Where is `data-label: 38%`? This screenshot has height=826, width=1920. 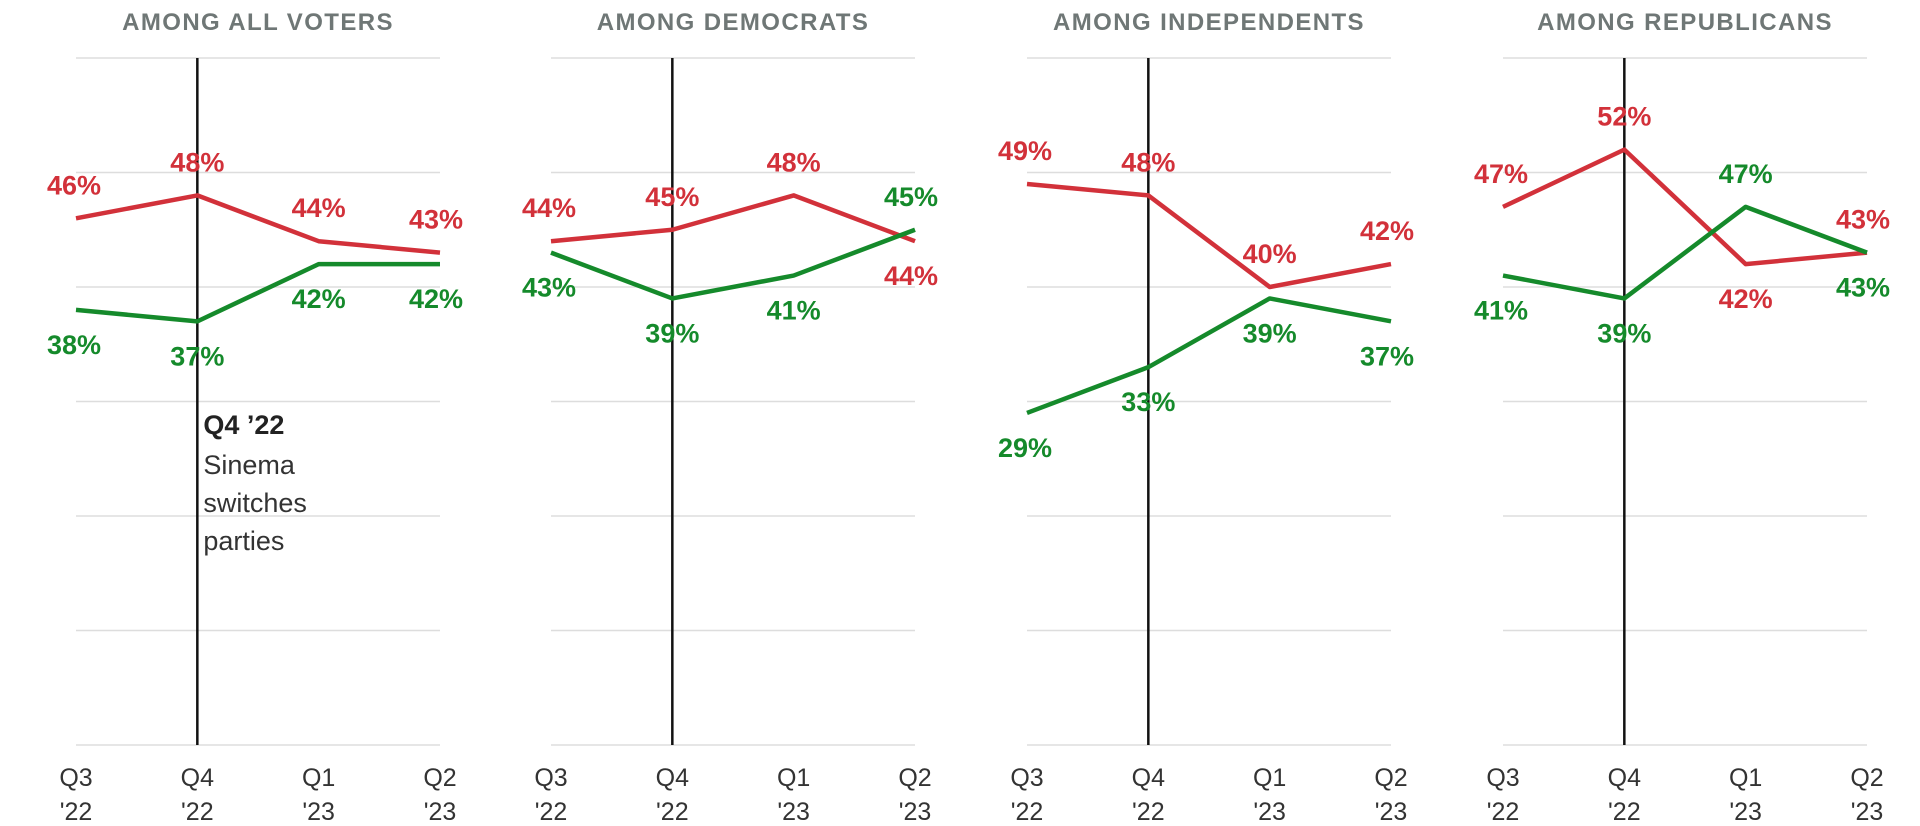 data-label: 38% is located at coordinates (74, 345).